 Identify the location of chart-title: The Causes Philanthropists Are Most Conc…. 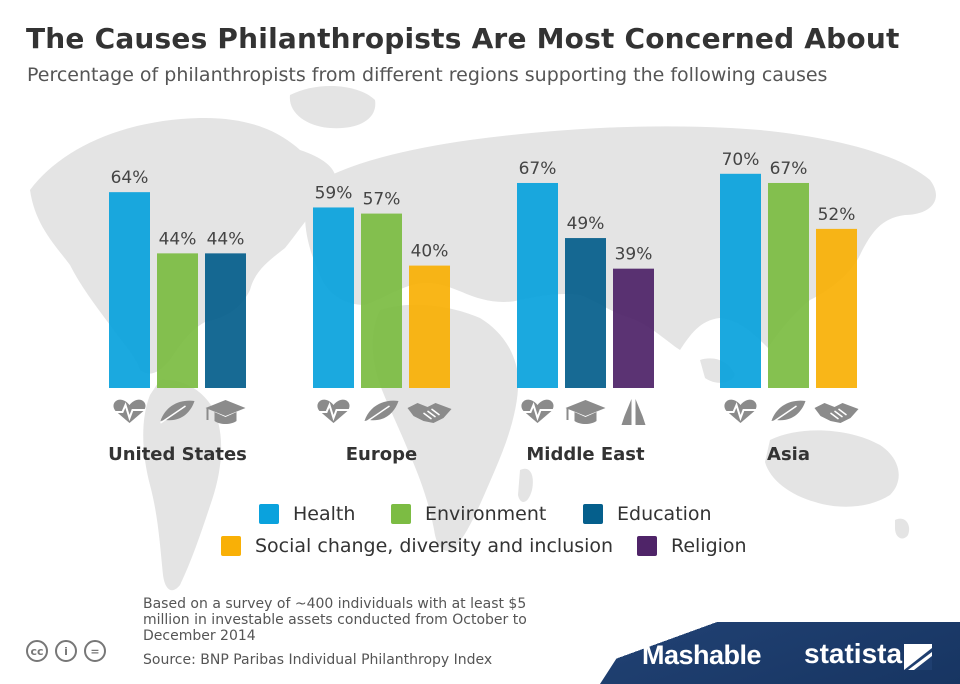
(463, 38).